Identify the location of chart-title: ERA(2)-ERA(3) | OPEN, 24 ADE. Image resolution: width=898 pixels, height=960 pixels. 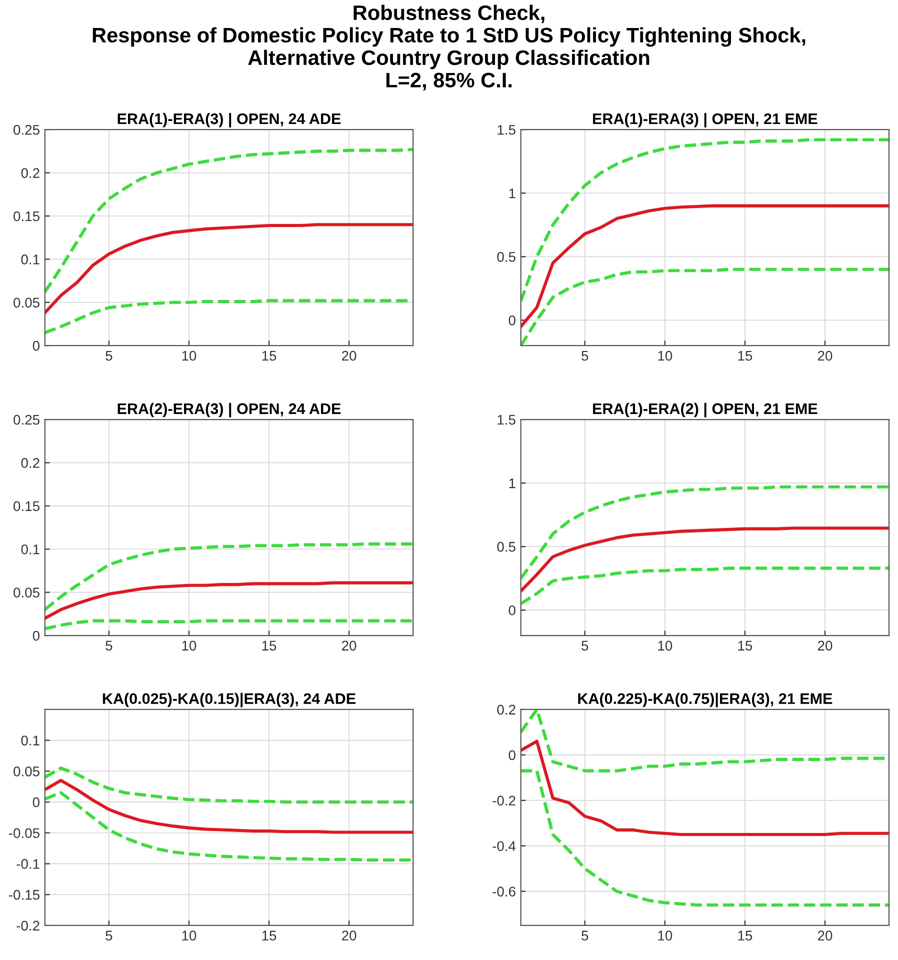
(229, 410).